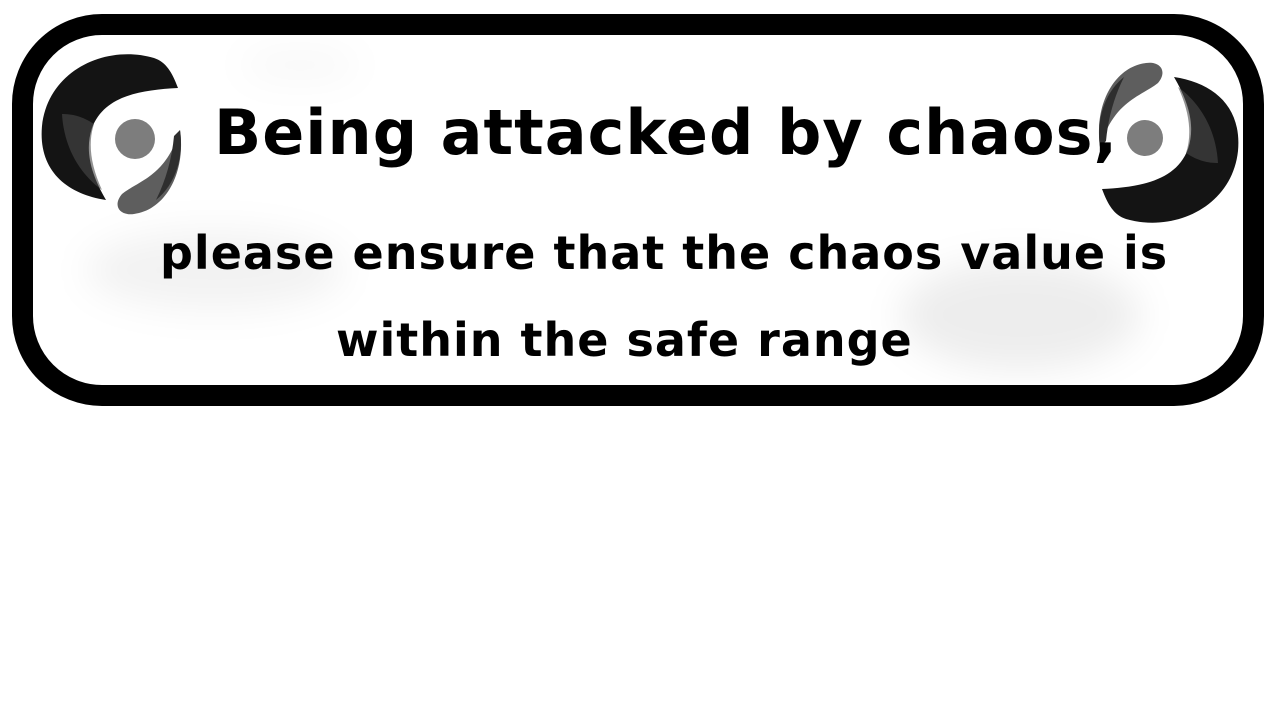 The width and height of the screenshot is (1280, 720). I want to click on warning-title: Being attacked by chaos,, so click(666, 132).